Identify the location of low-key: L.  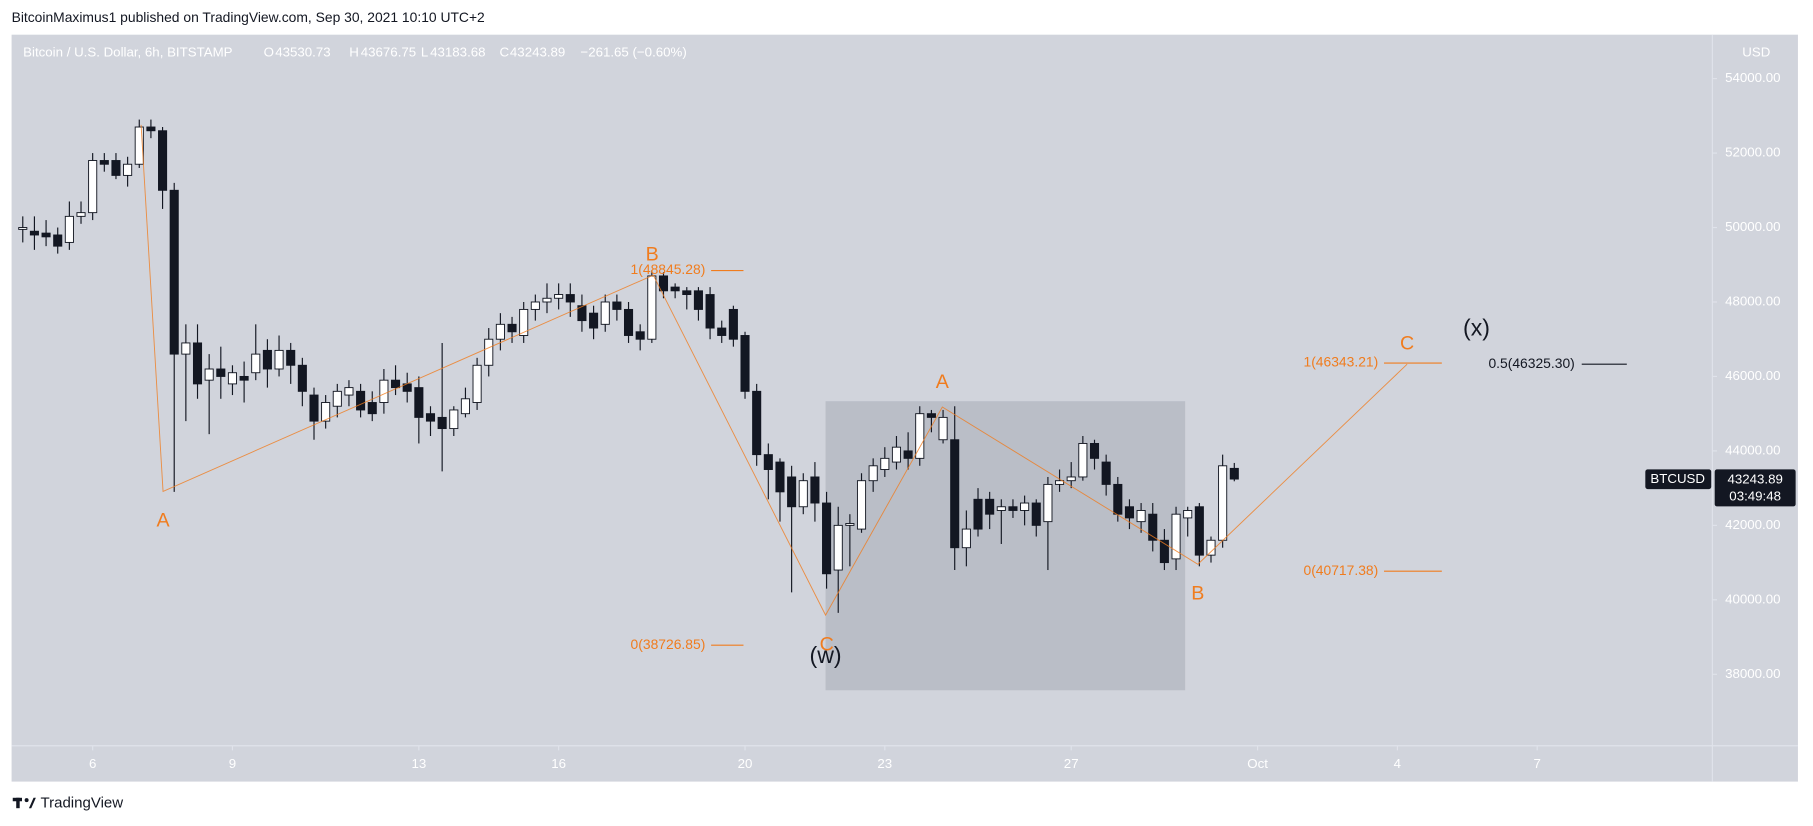
(424, 52).